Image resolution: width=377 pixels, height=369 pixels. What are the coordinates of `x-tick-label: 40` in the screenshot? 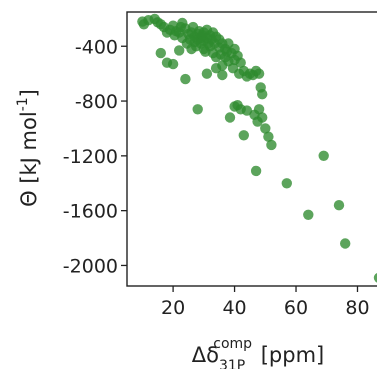 It's located at (234, 308).